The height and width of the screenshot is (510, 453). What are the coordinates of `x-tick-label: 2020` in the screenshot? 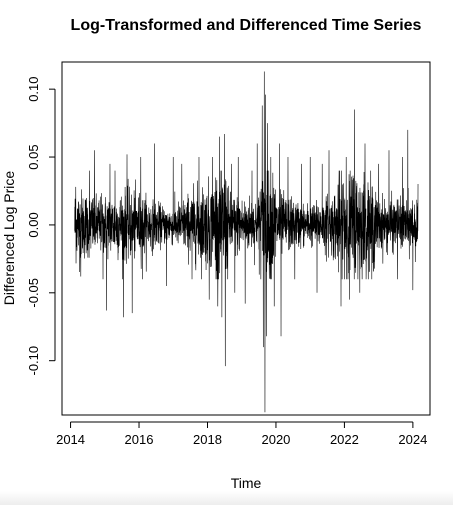 It's located at (275, 439).